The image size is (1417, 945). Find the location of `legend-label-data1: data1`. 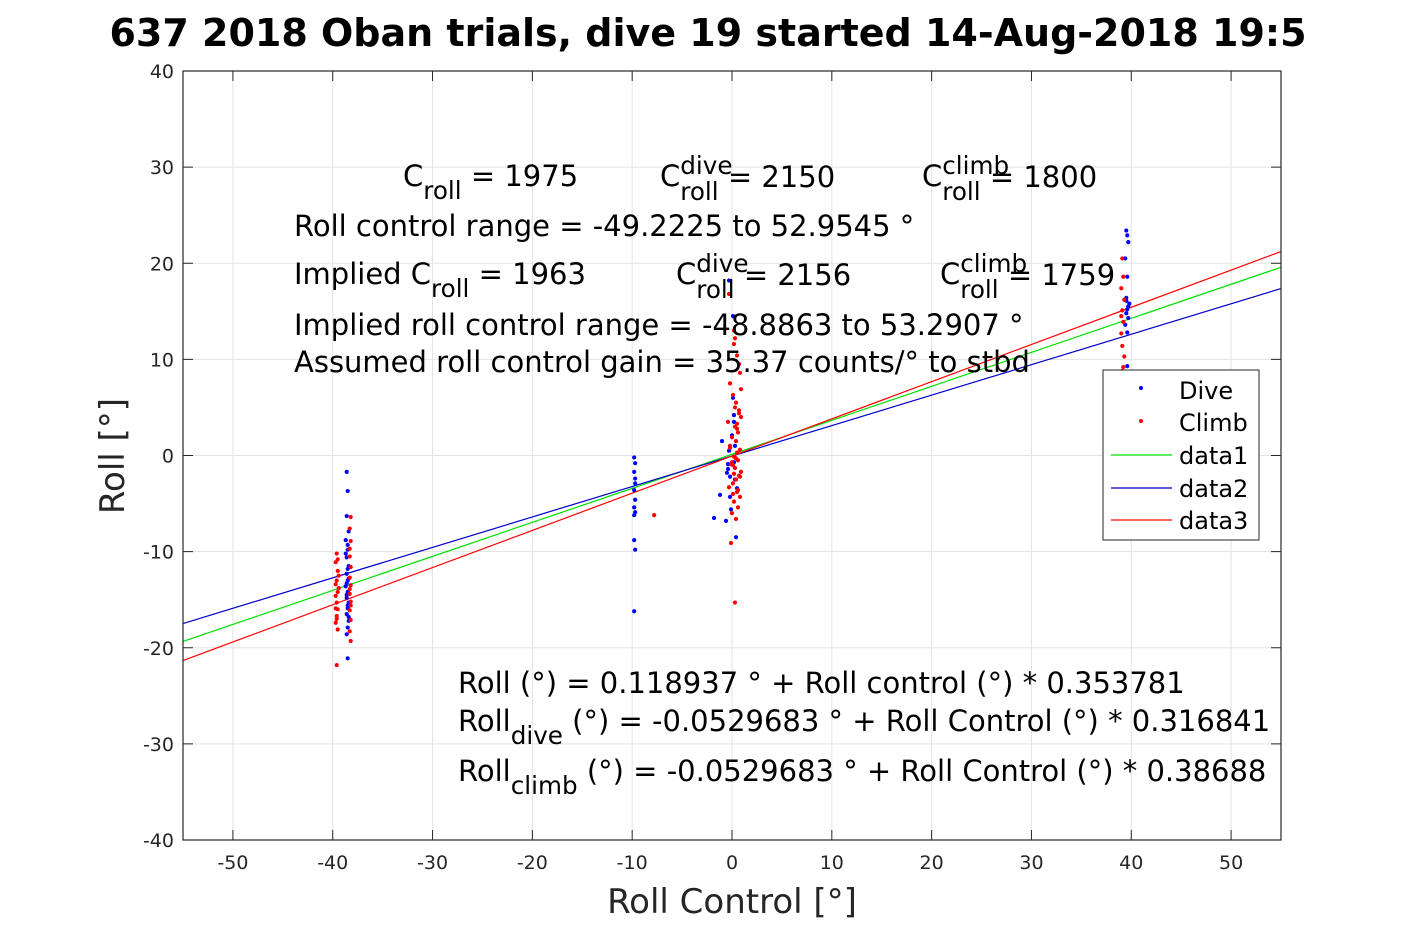

legend-label-data1: data1 is located at coordinates (1213, 456).